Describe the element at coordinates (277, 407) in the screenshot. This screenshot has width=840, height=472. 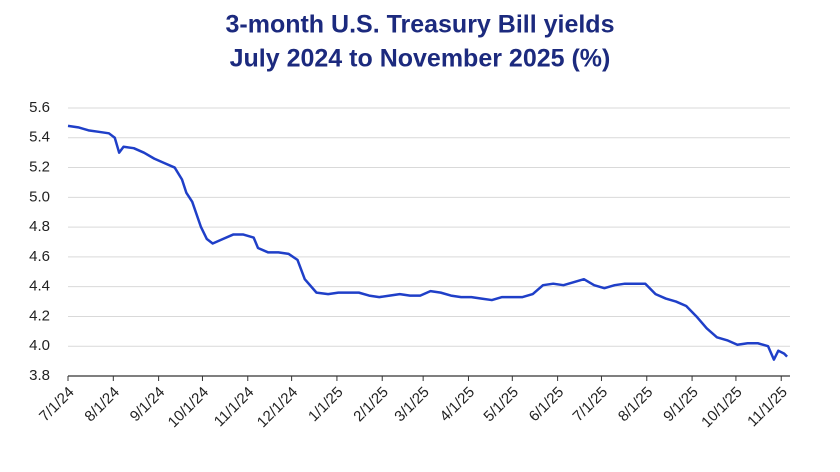
I see `x-tick-label: 12/1/24` at that location.